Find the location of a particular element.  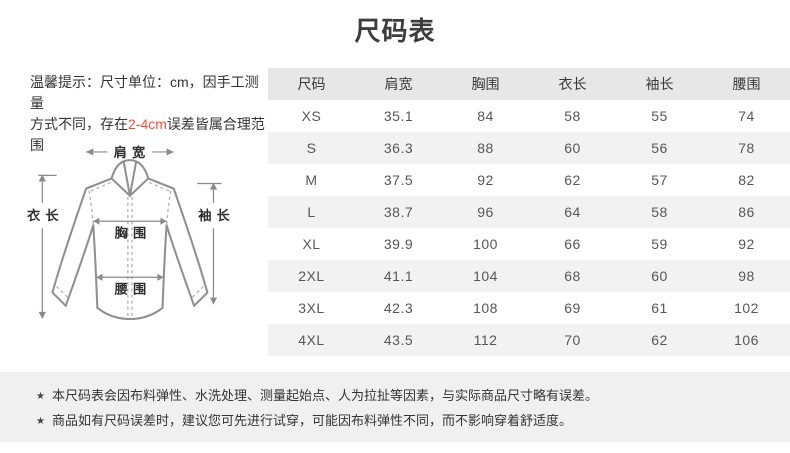

tip-line1: 温馨提示：尺寸单位：cm，因手工测量 is located at coordinates (144, 92).